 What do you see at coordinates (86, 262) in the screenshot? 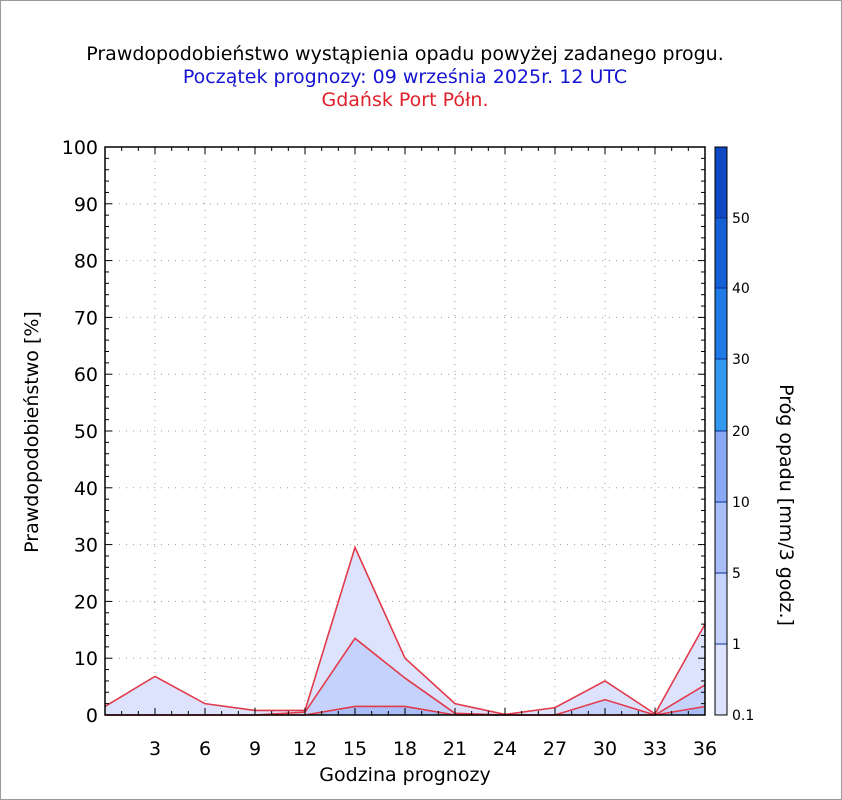
I see `y-tick-label: 80` at bounding box center [86, 262].